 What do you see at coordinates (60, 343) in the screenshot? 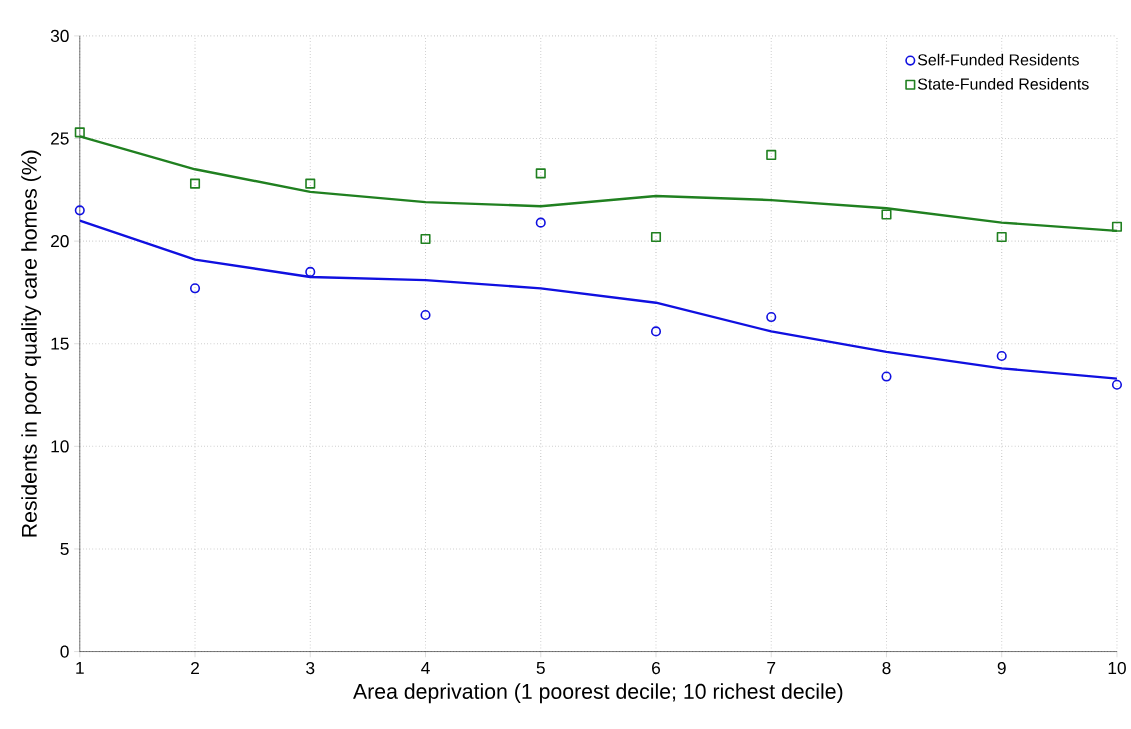
I see `y-tick-label: 15` at bounding box center [60, 343].